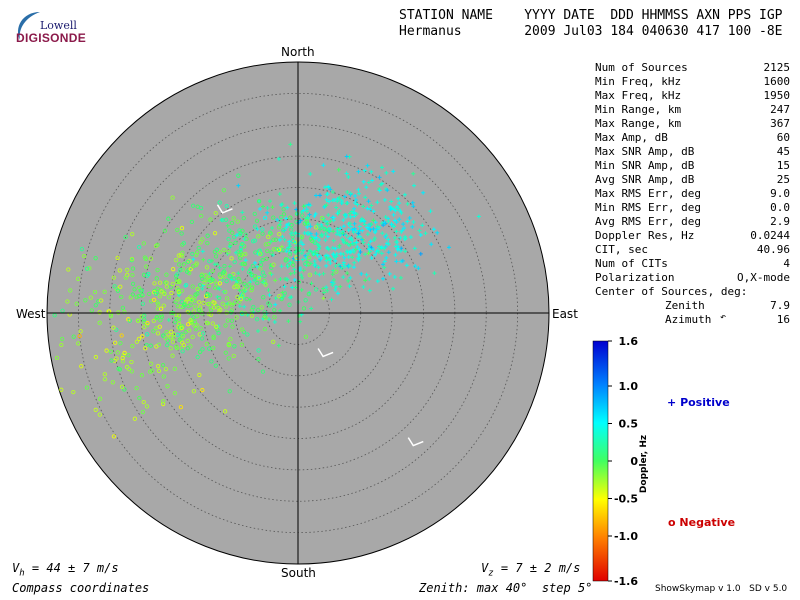  Describe the element at coordinates (620, 462) in the screenshot. I see `doppler-colorbar: 1.6 1.0 0.5 0 -0.5 -1.0 -1.6 Doppler, Hz` at that location.